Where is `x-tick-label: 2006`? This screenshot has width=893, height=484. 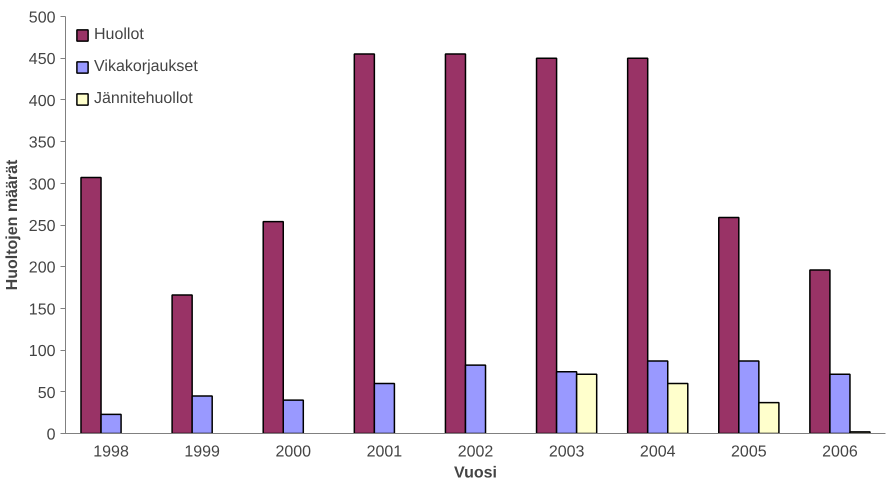 x-tick-label: 2006 is located at coordinates (840, 452).